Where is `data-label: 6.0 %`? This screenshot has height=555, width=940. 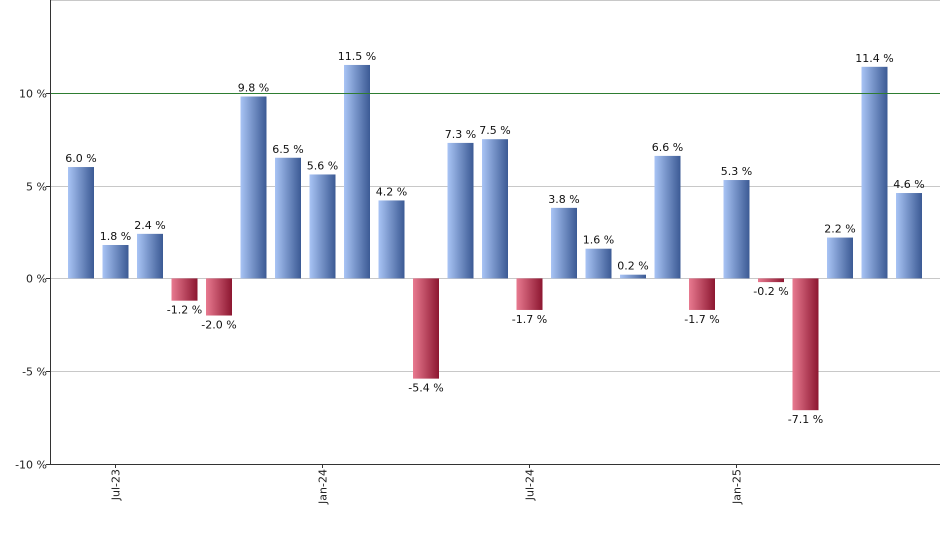 data-label: 6.0 % is located at coordinates (80, 158).